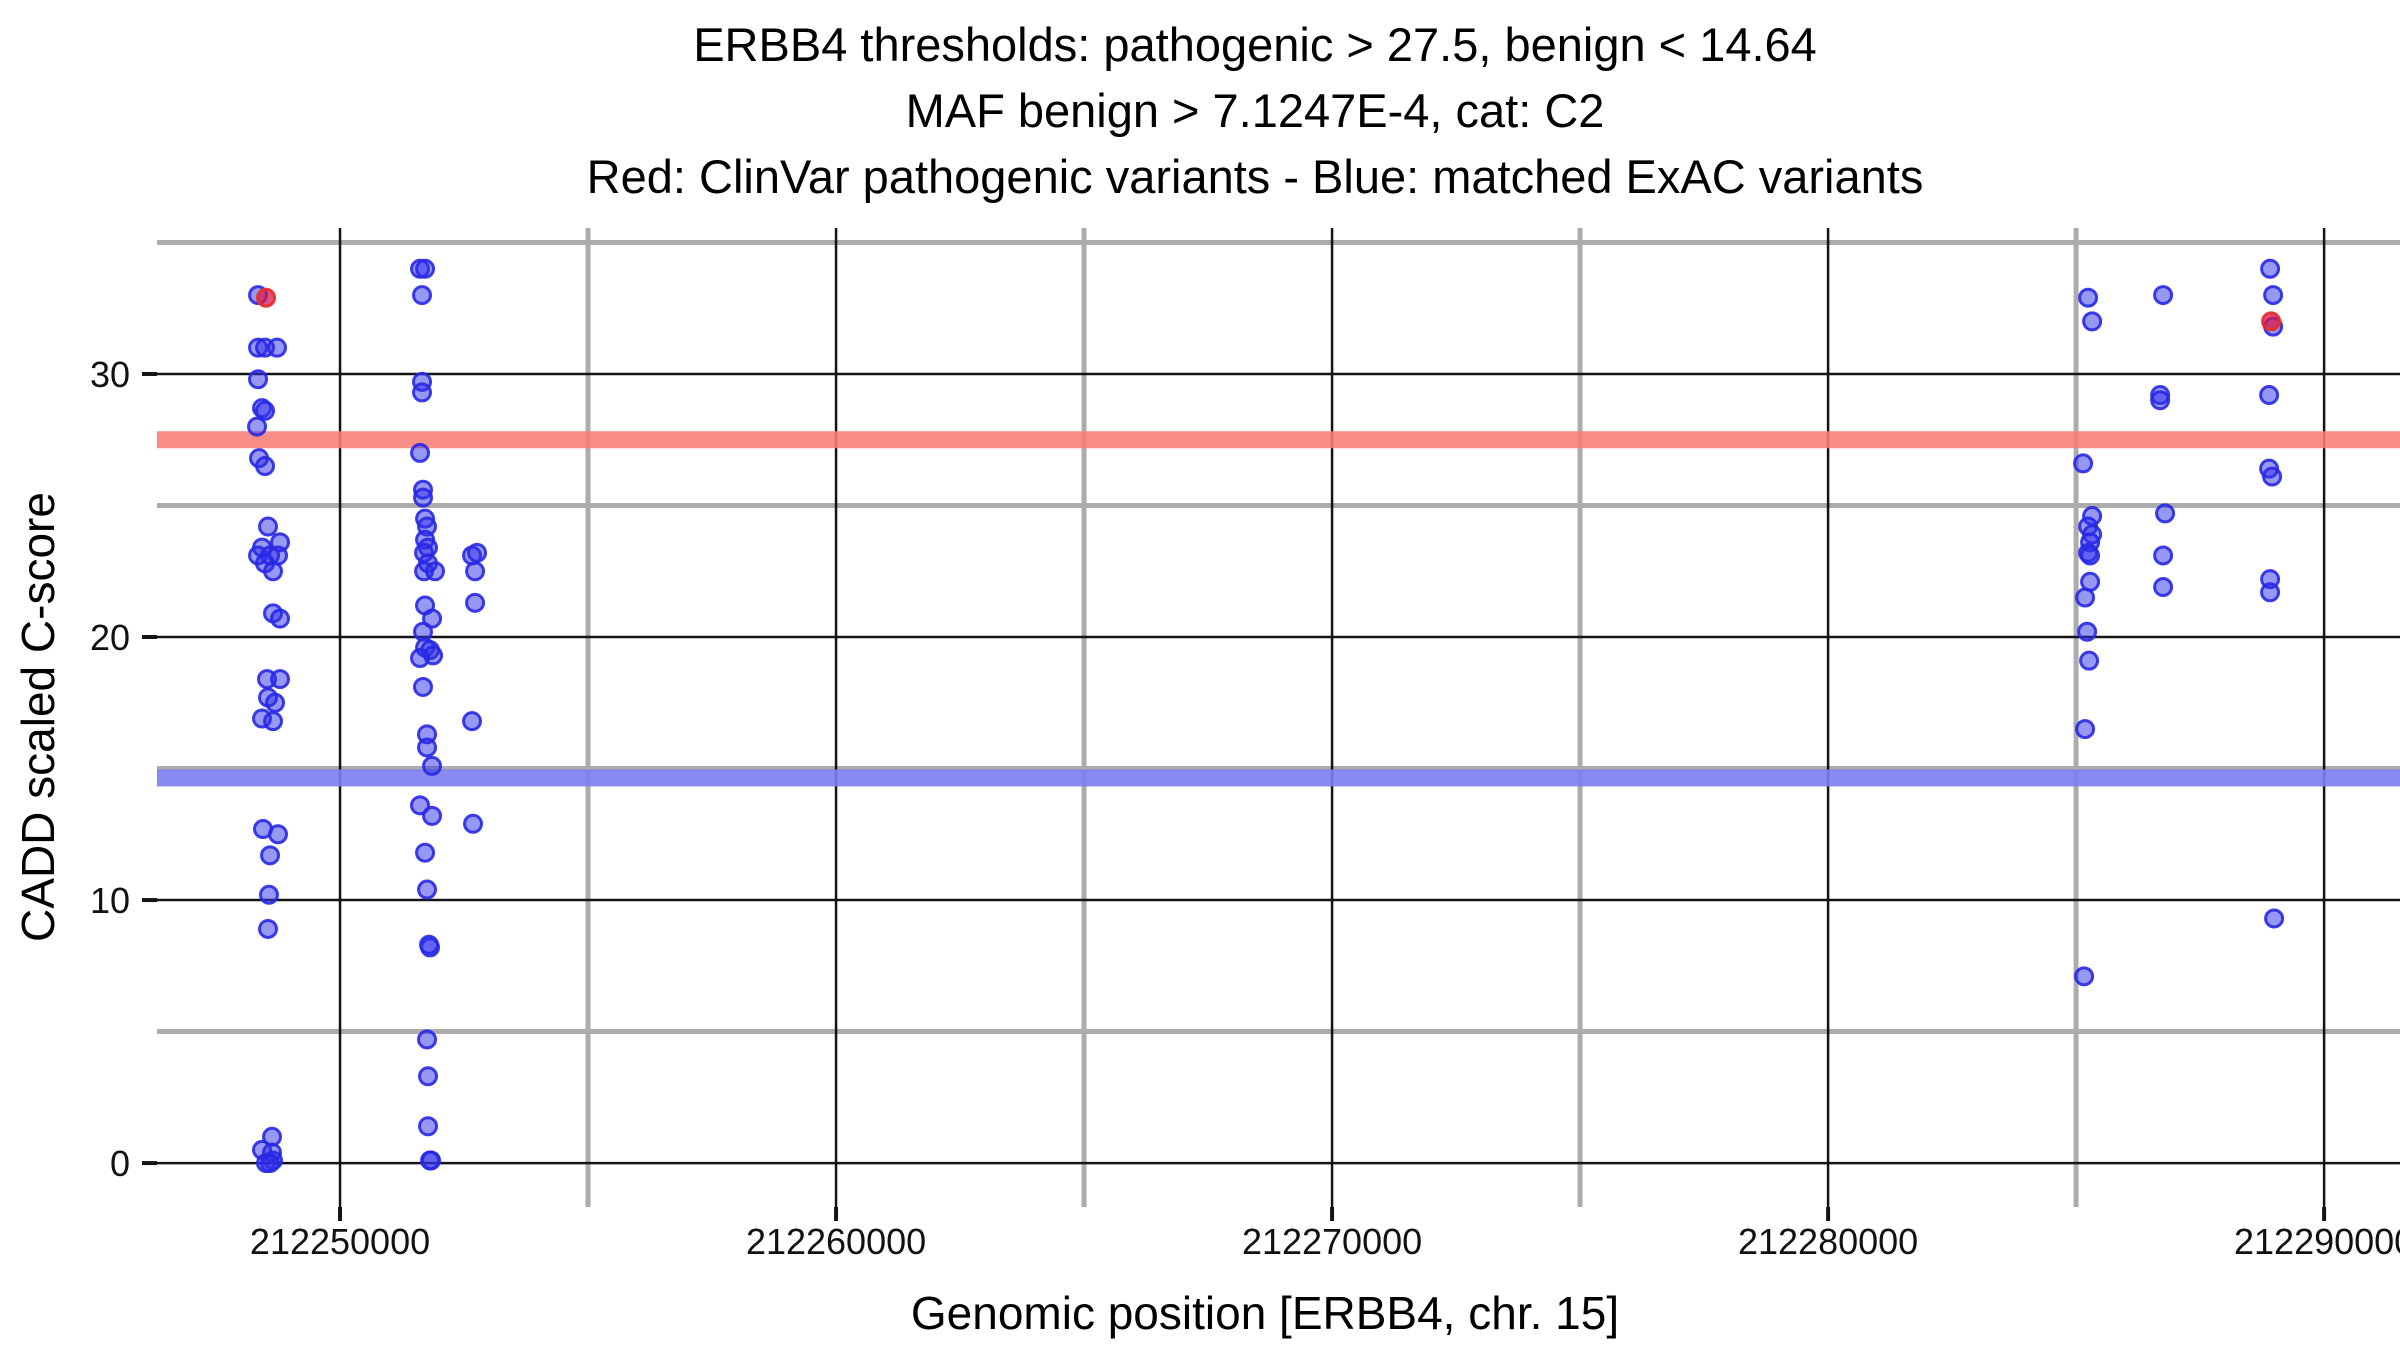 The width and height of the screenshot is (2400, 1350). Describe the element at coordinates (1278, 778) in the screenshot. I see `benign-threshold-band` at that location.